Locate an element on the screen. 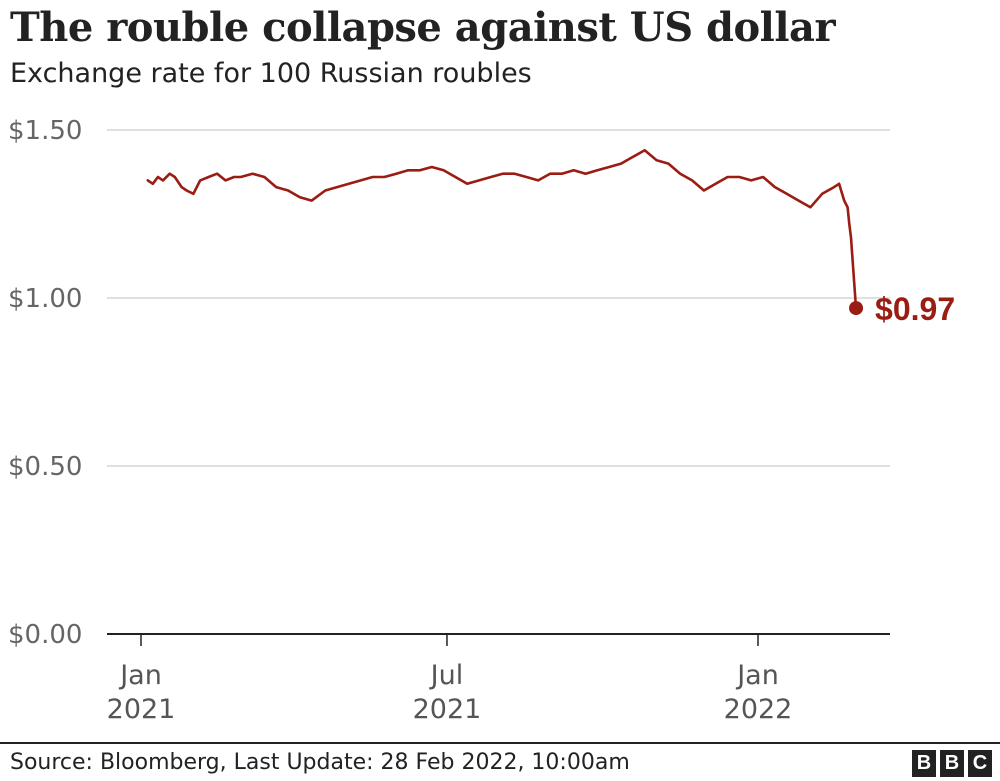 This screenshot has width=1000, height=781. y-tick-label: $0.50 is located at coordinates (45, 467).